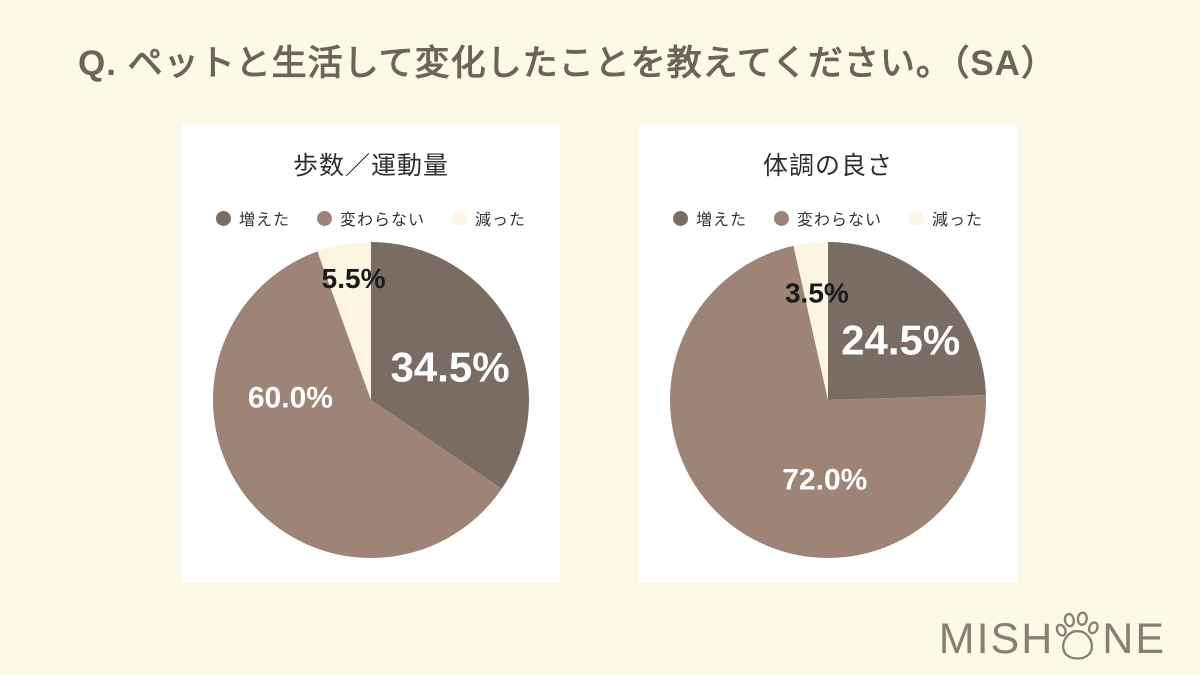 The height and width of the screenshot is (675, 1200). What do you see at coordinates (996, 639) in the screenshot?
I see `logo-text-left: MISH` at bounding box center [996, 639].